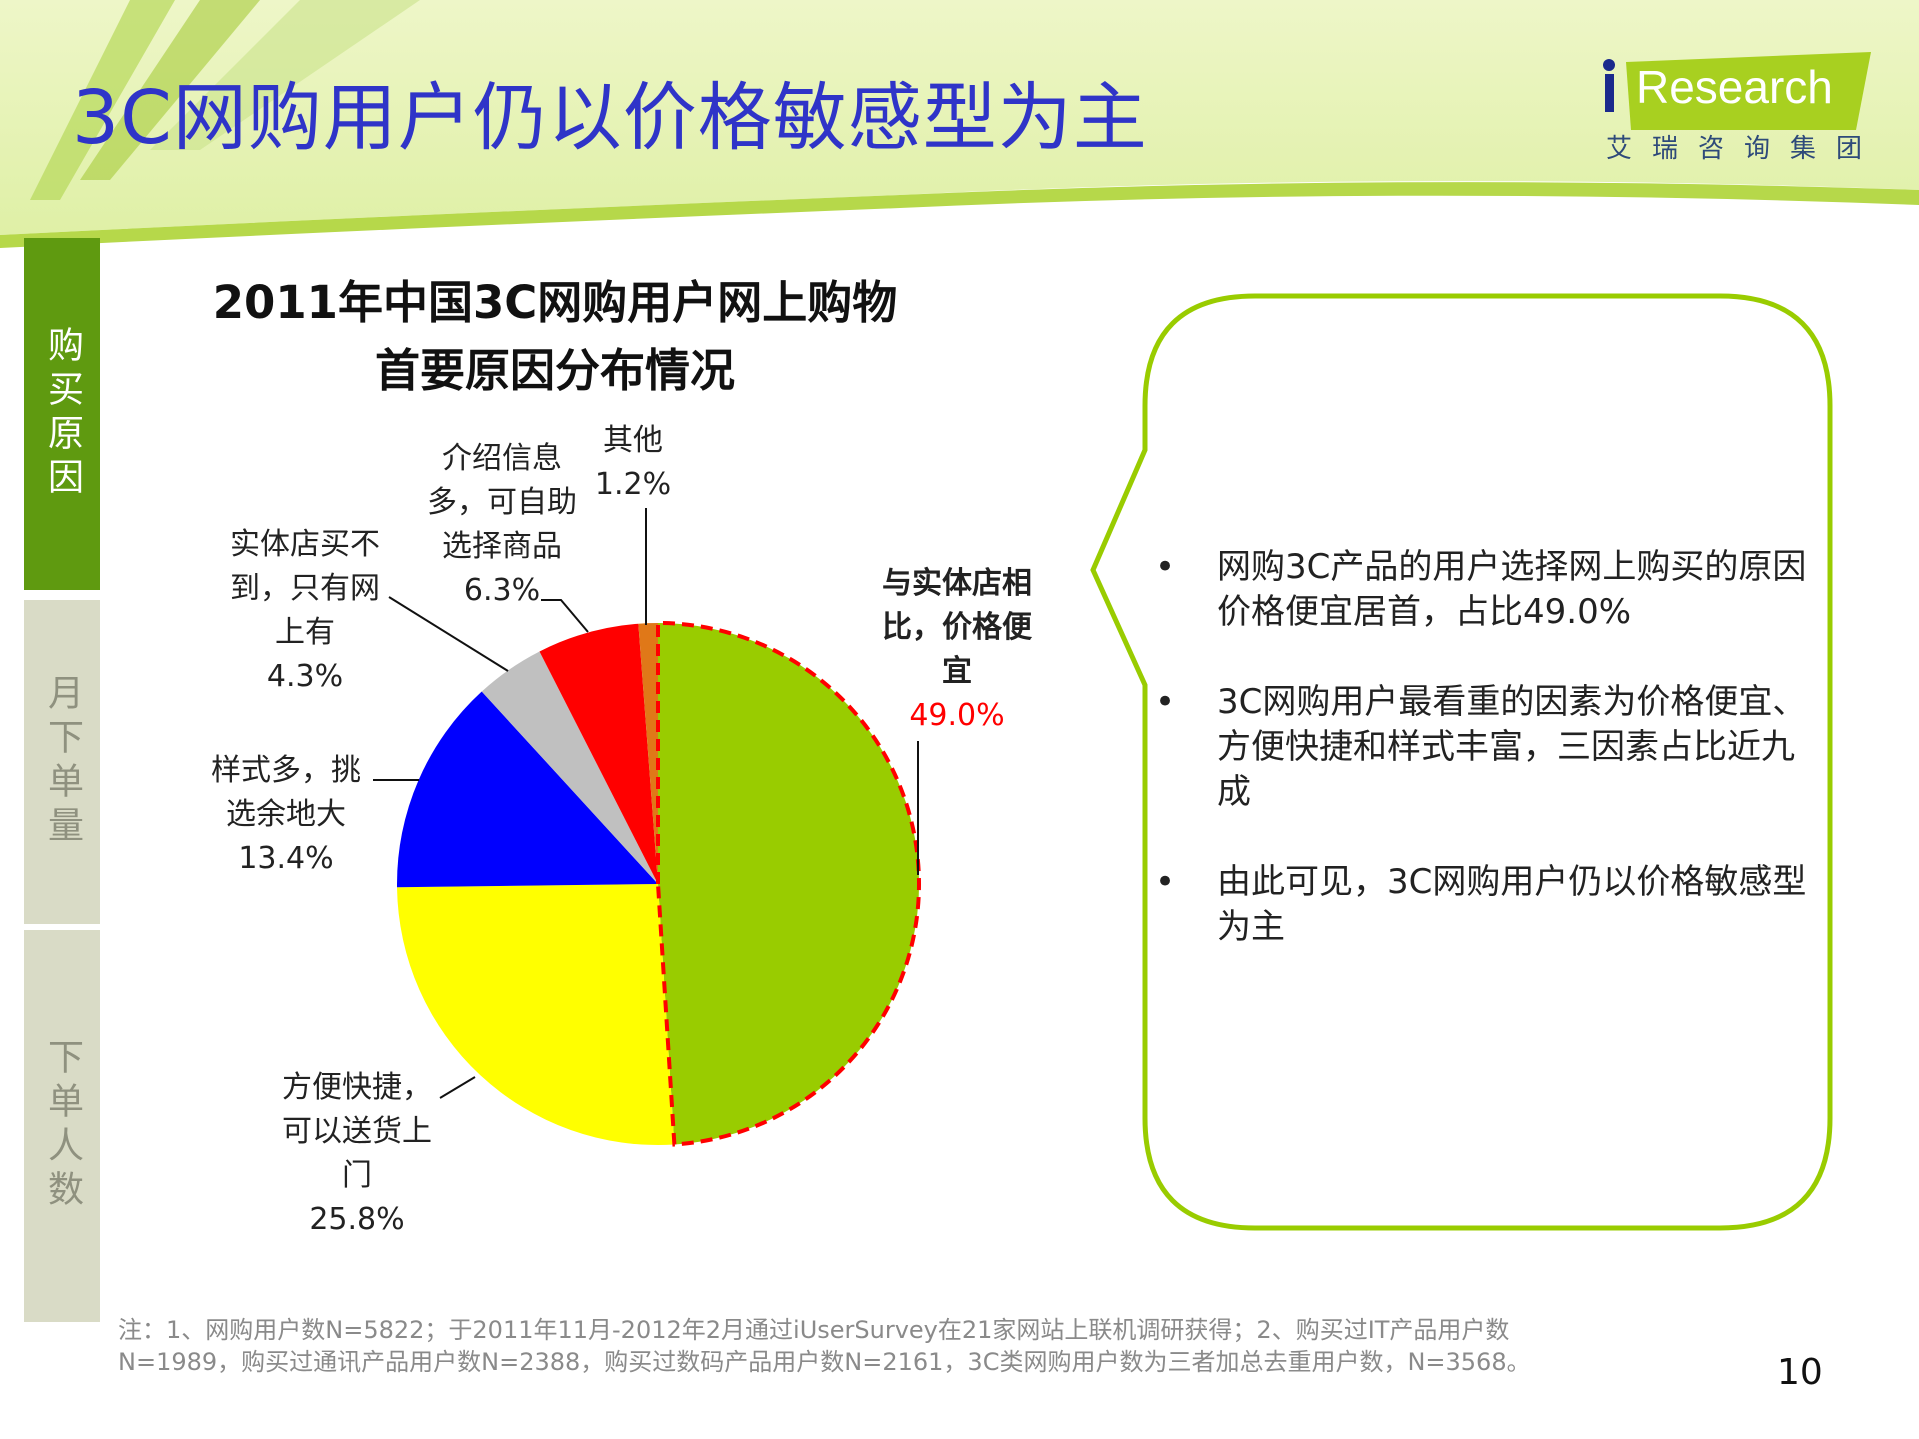  I want to click on sidebar-item-label: 月下单量, so click(62, 762).